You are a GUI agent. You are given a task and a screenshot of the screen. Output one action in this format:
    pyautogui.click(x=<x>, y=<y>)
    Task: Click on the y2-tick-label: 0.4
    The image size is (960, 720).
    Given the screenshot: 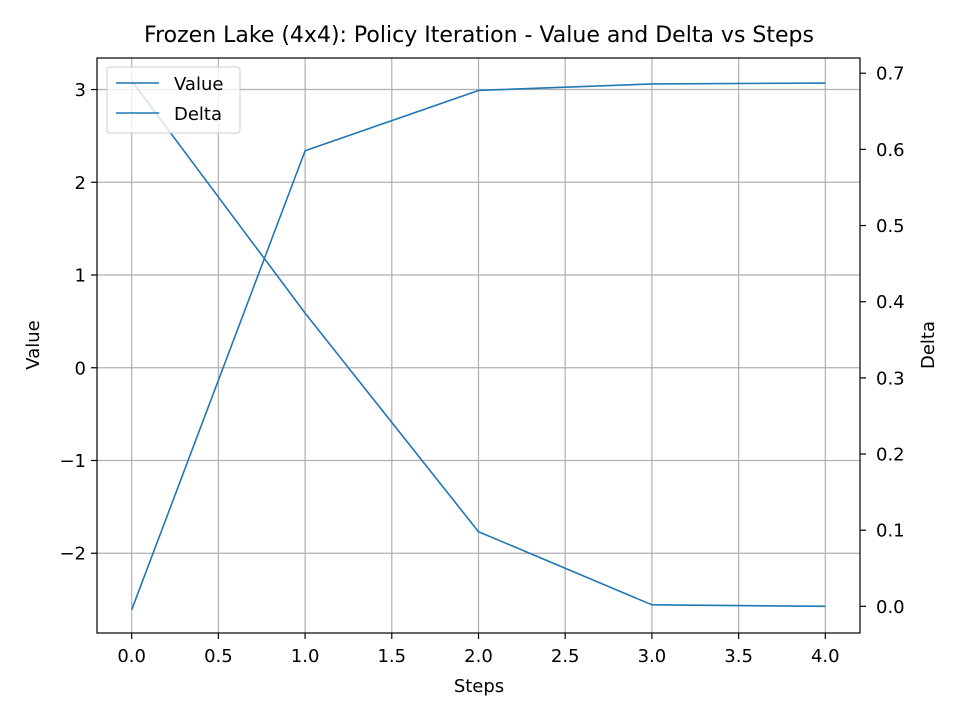 What is the action you would take?
    pyautogui.click(x=890, y=302)
    